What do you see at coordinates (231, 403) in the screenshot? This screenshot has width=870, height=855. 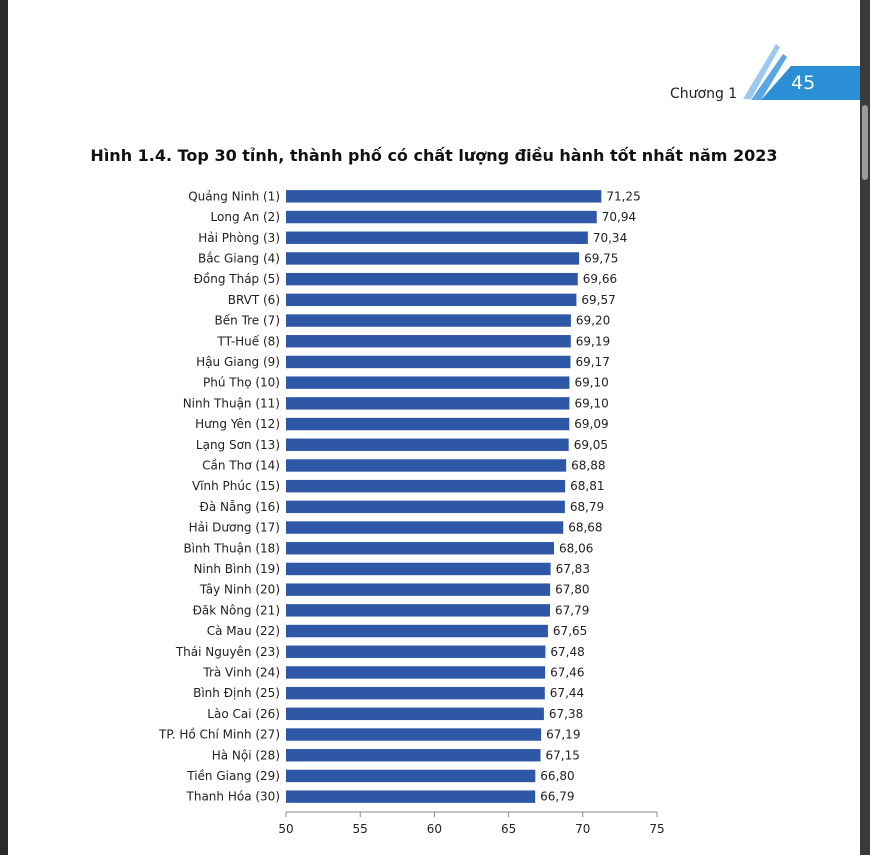 I see `category-label: Ninh Thuận (11)` at bounding box center [231, 403].